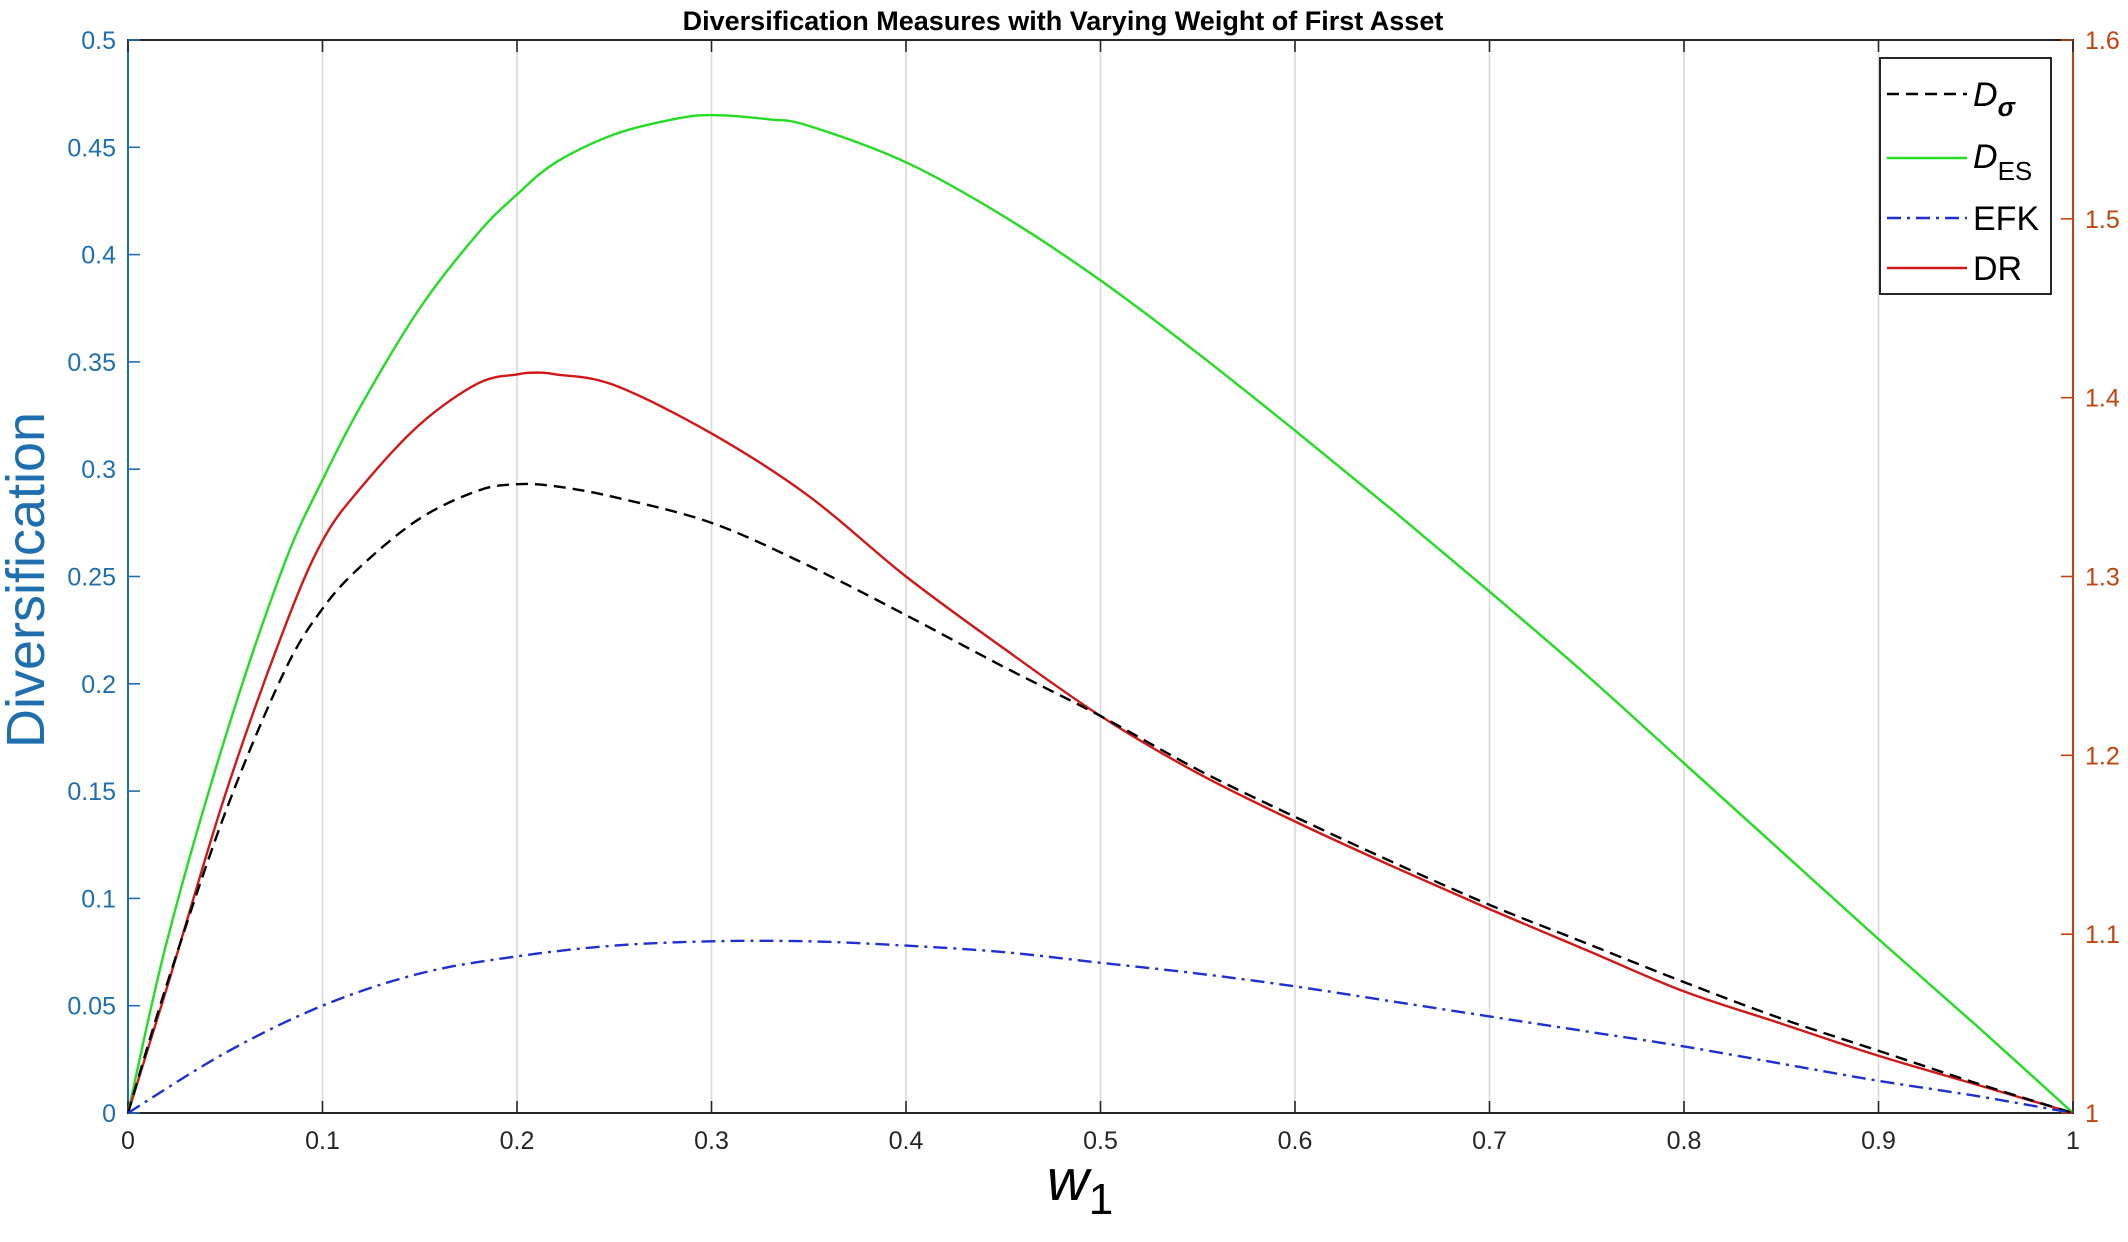 The image size is (2128, 1242). What do you see at coordinates (2102, 220) in the screenshot?
I see `y2-tick-label: 1.5` at bounding box center [2102, 220].